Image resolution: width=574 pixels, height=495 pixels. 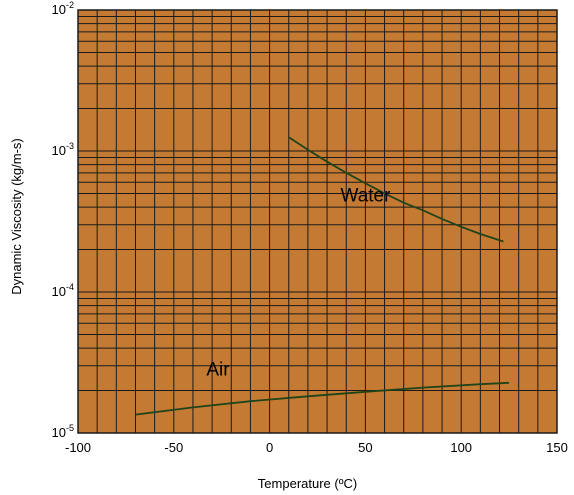 I want to click on x-tick-label: 100, so click(x=461, y=447).